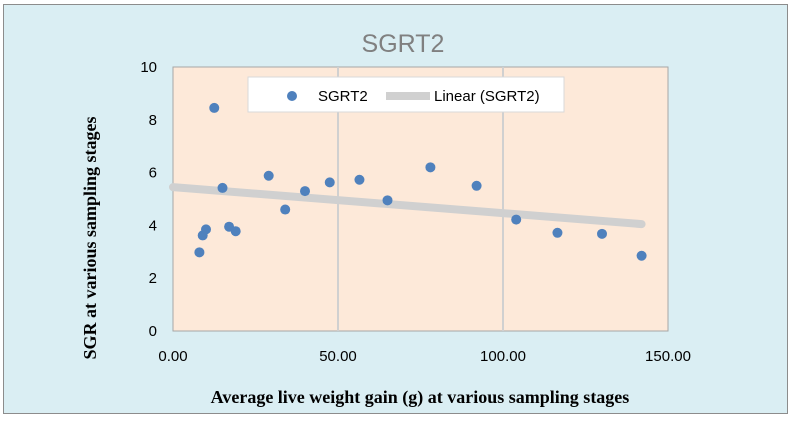  Describe the element at coordinates (403, 44) in the screenshot. I see `chart-title: SGRT2` at that location.